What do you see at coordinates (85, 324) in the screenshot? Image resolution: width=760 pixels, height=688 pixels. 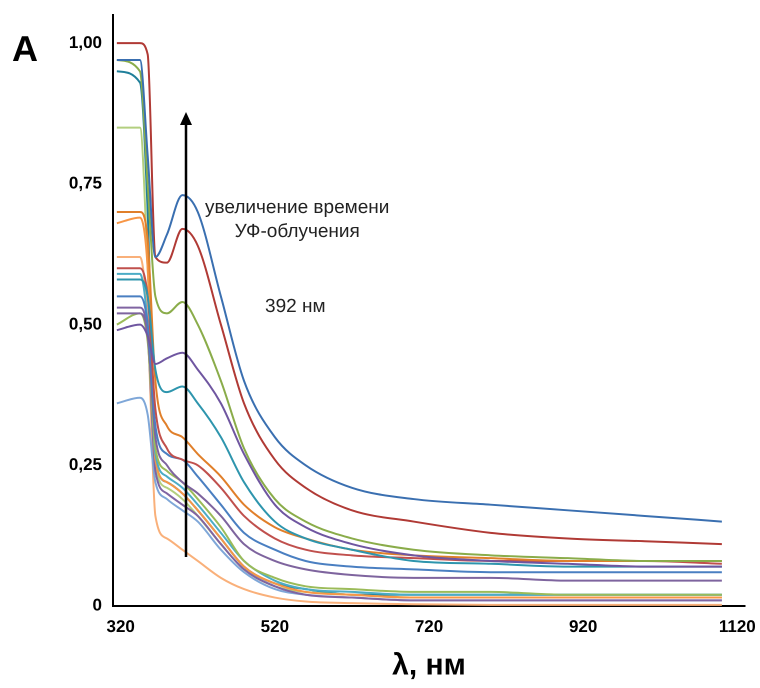 I see `y-tick-label: 0,50` at bounding box center [85, 324].